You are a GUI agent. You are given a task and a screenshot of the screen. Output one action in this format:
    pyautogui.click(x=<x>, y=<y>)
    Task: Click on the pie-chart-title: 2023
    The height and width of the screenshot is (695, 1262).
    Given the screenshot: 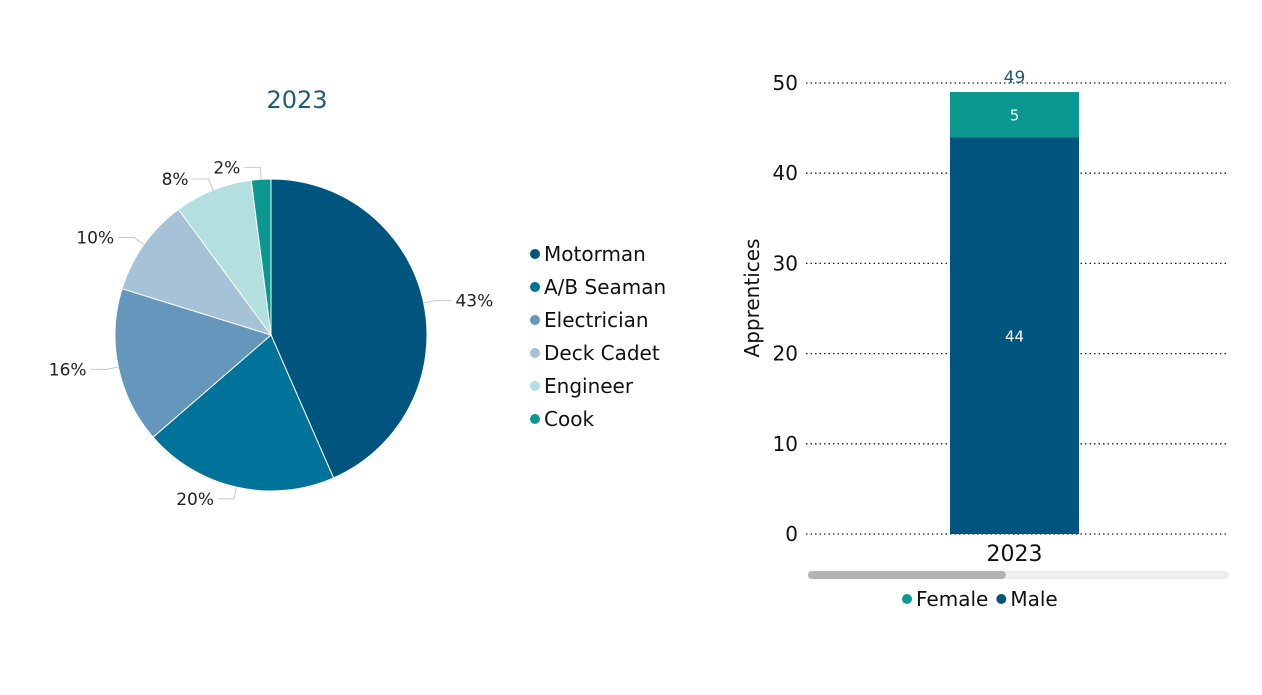 What is the action you would take?
    pyautogui.click(x=296, y=100)
    